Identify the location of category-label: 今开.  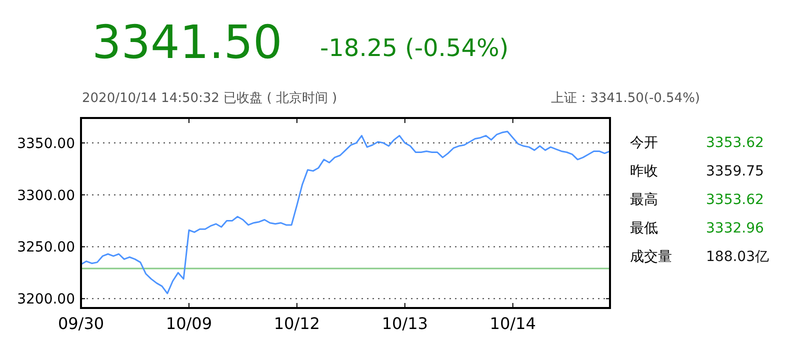
(644, 143).